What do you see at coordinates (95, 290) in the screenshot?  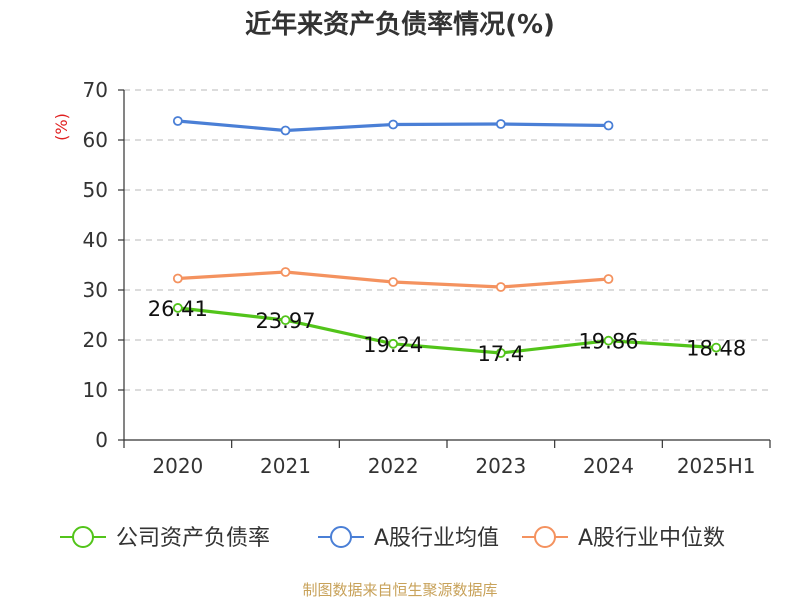 I see `y-tick-label: 30` at bounding box center [95, 290].